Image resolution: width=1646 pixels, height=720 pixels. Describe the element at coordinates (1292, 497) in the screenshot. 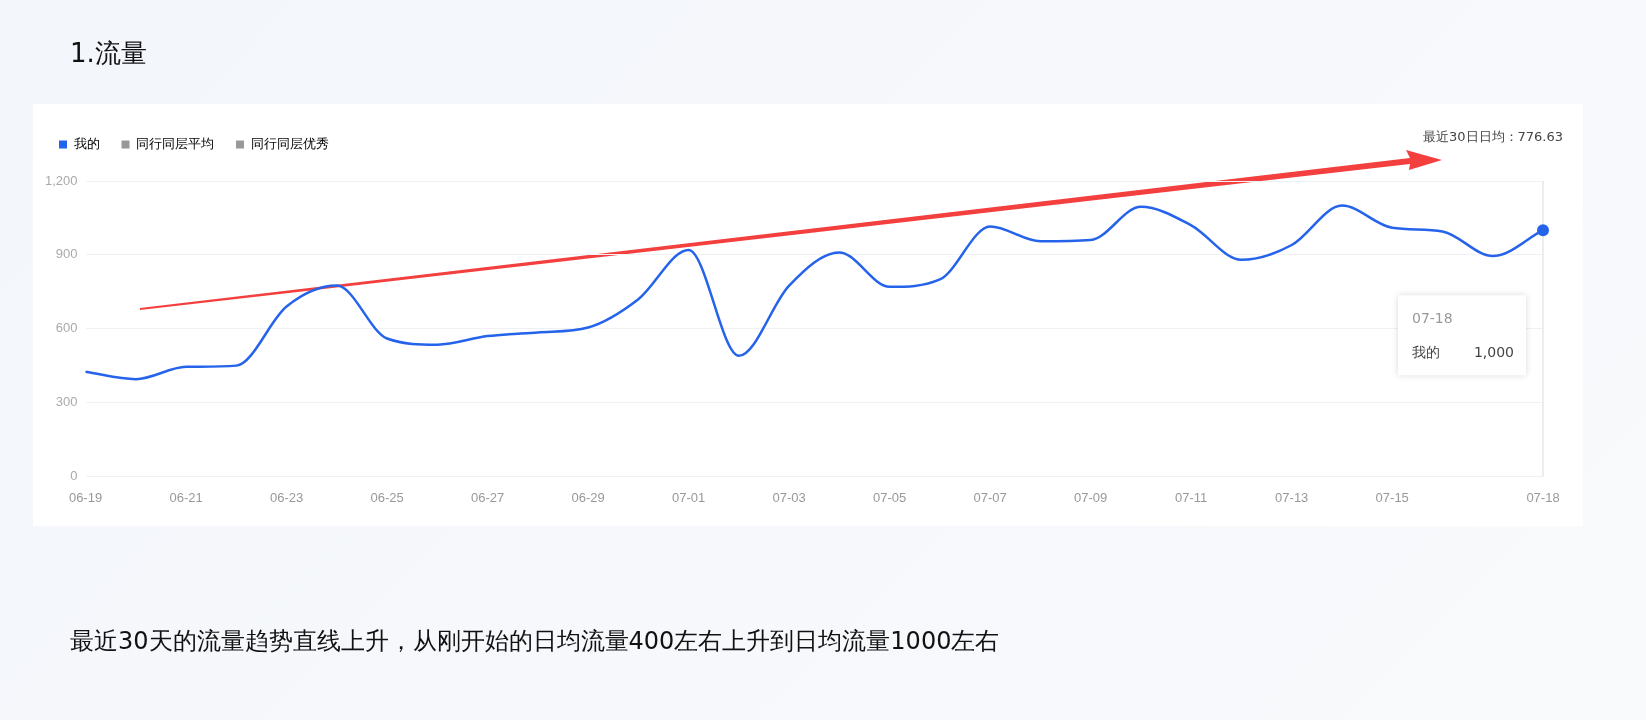

I see `x-tick-label: 07-13` at that location.